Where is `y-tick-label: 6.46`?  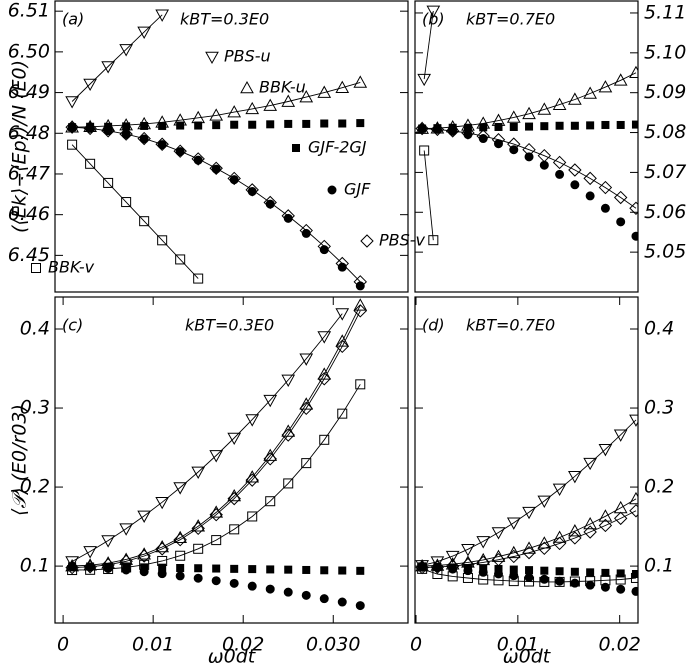 y-tick-label: 6.46 is located at coordinates (29, 214).